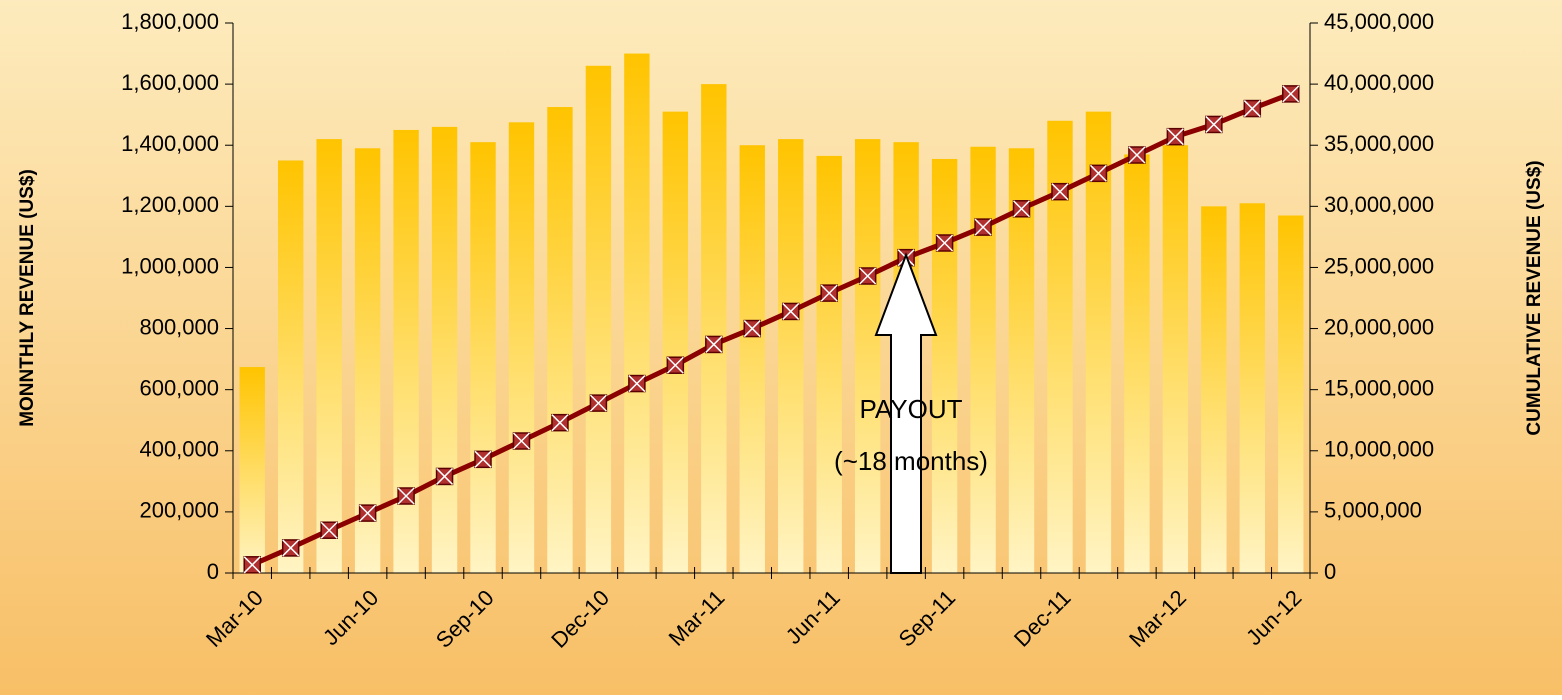  Describe the element at coordinates (1379, 387) in the screenshot. I see `y2-tick-label: 15,000,000` at that location.